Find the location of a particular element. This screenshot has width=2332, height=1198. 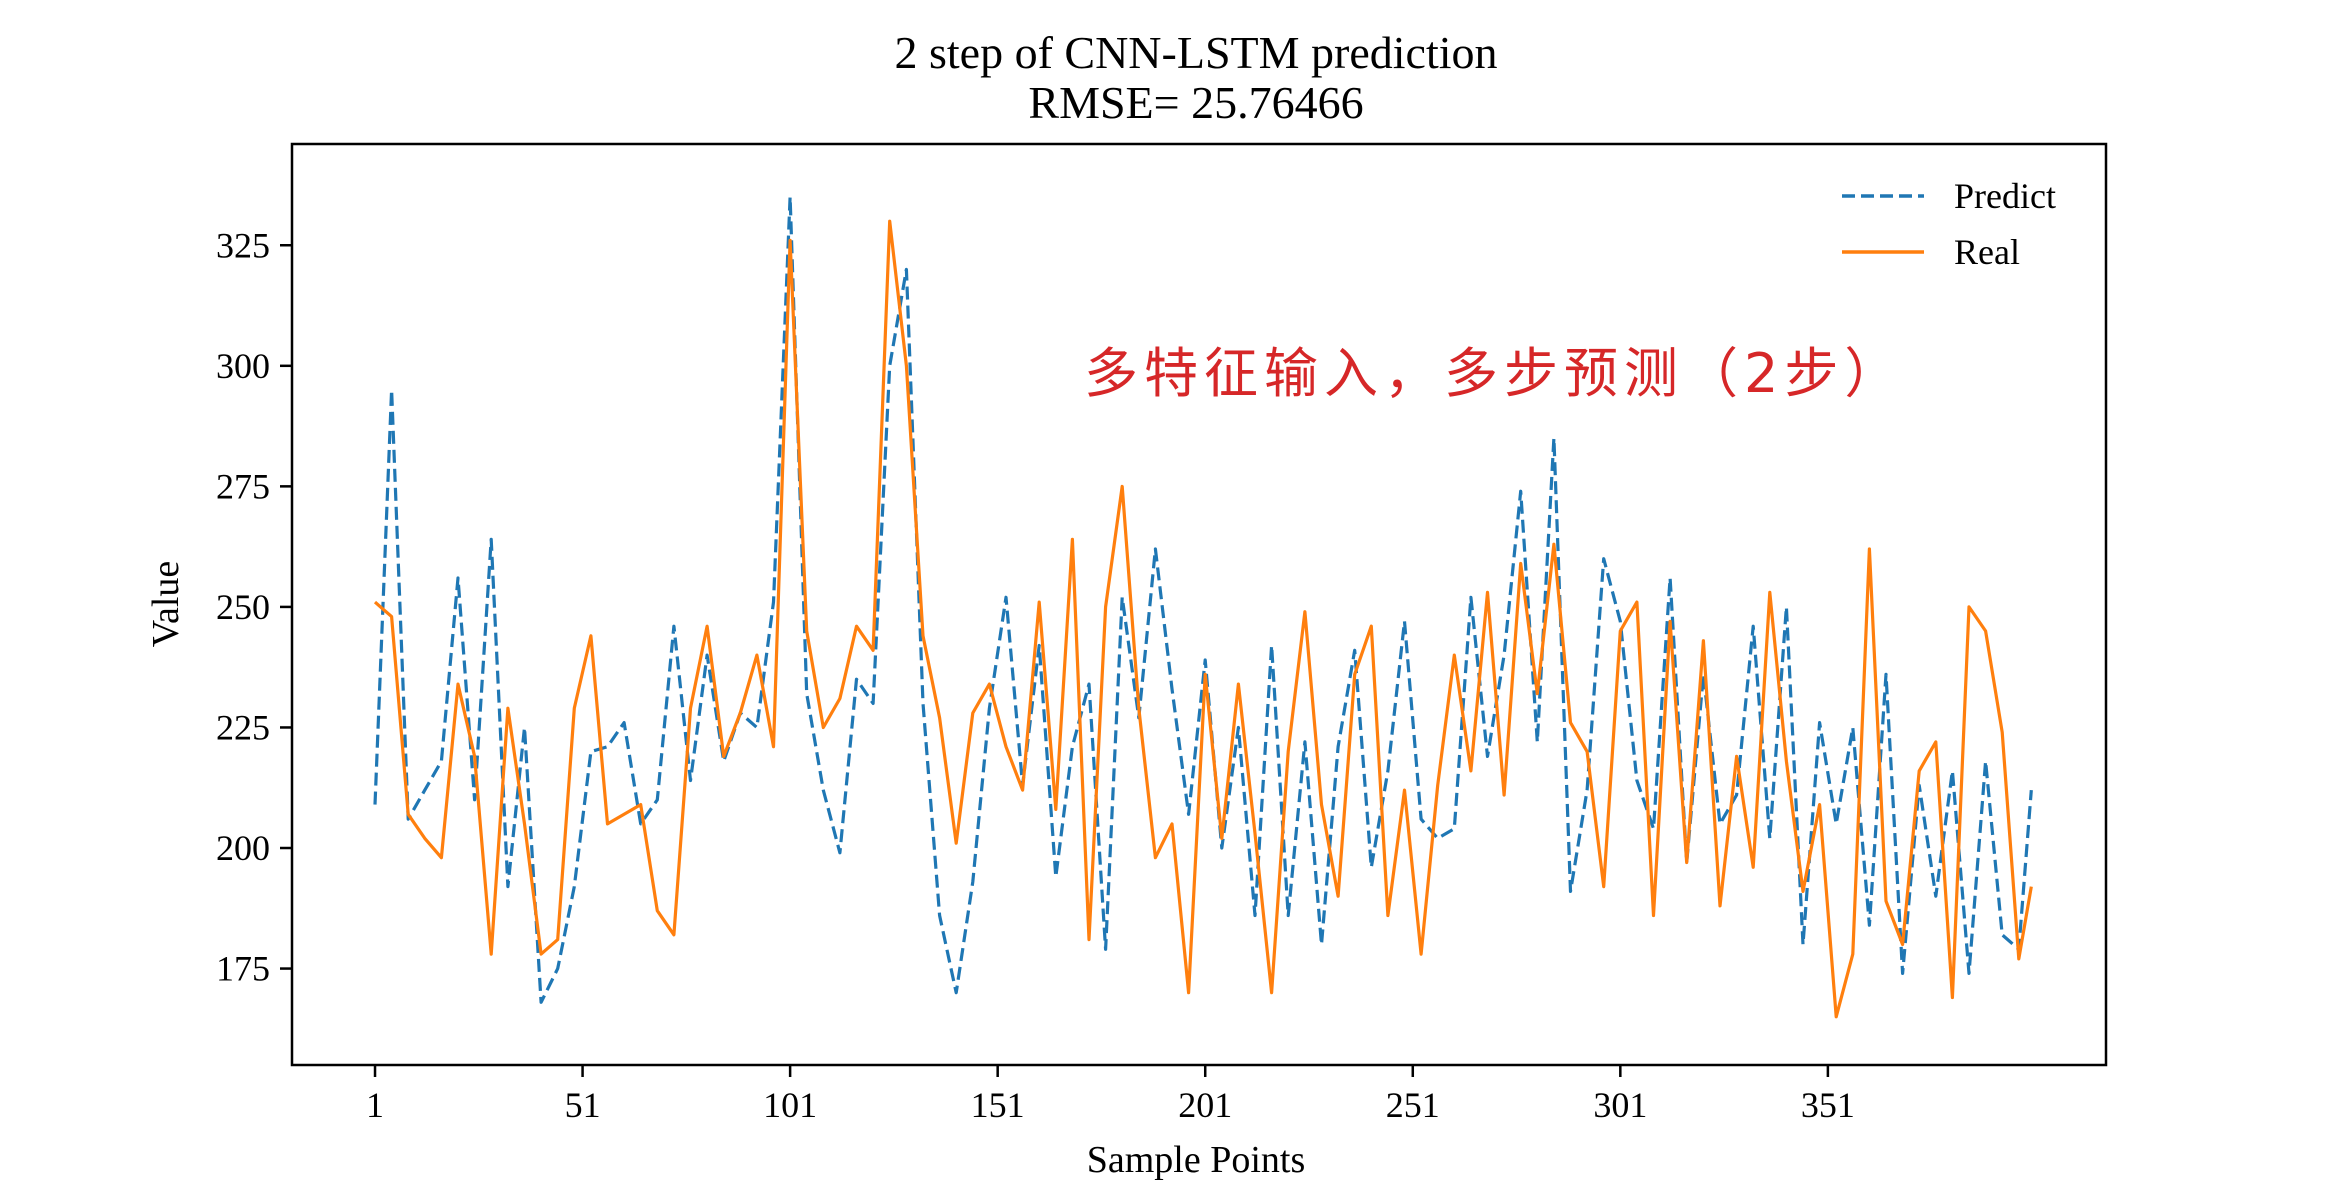

x-tick-label: 301 is located at coordinates (1620, 1105).